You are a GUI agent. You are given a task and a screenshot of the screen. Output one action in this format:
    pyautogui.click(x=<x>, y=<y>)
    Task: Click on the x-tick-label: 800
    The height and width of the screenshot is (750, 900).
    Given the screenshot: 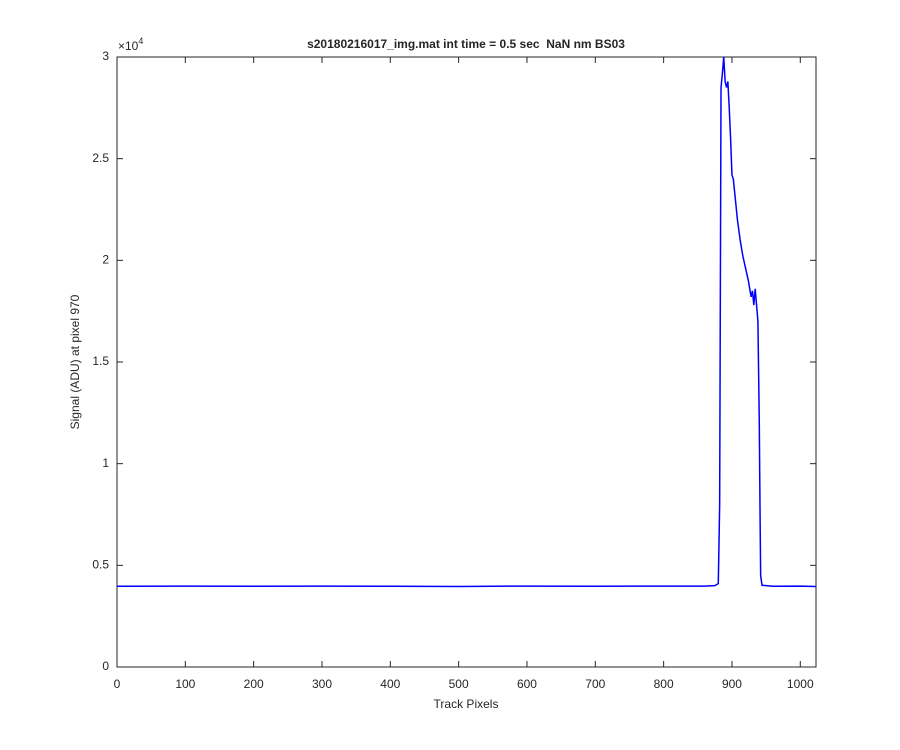 What is the action you would take?
    pyautogui.click(x=664, y=684)
    